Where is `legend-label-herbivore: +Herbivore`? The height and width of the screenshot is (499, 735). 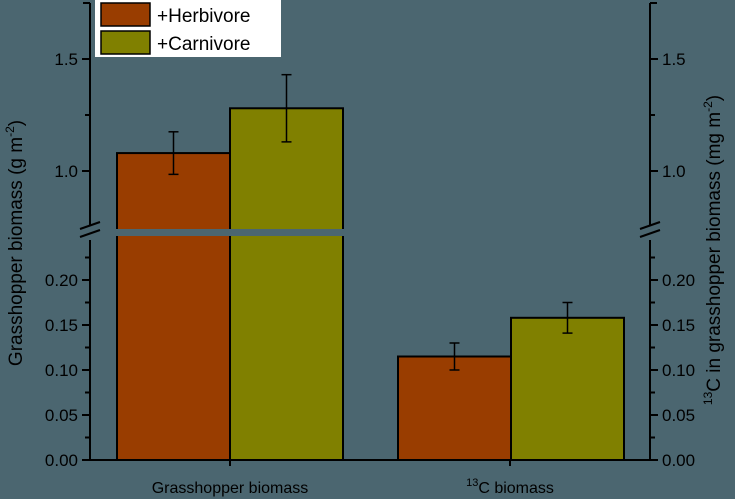
legend-label-herbivore: +Herbivore is located at coordinates (203, 16).